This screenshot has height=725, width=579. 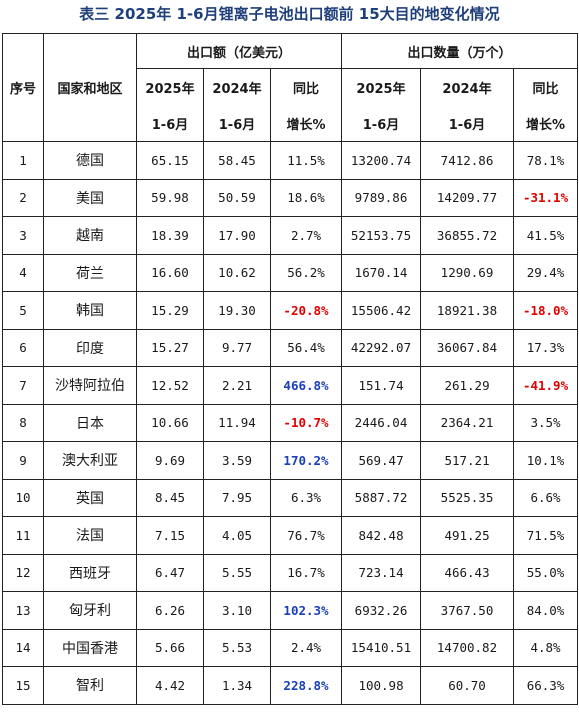 What do you see at coordinates (467, 572) in the screenshot?
I see `quantity-2024: 466.43` at bounding box center [467, 572].